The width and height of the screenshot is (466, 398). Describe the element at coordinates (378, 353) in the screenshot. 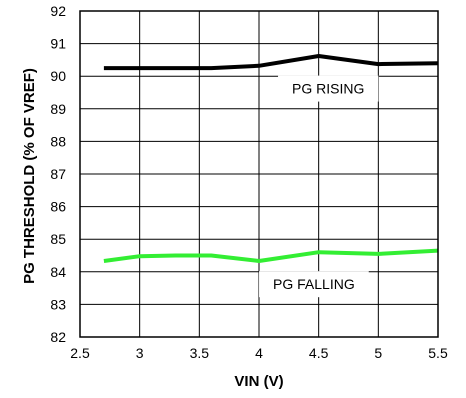

I see `x-tick-label: 5` at that location.